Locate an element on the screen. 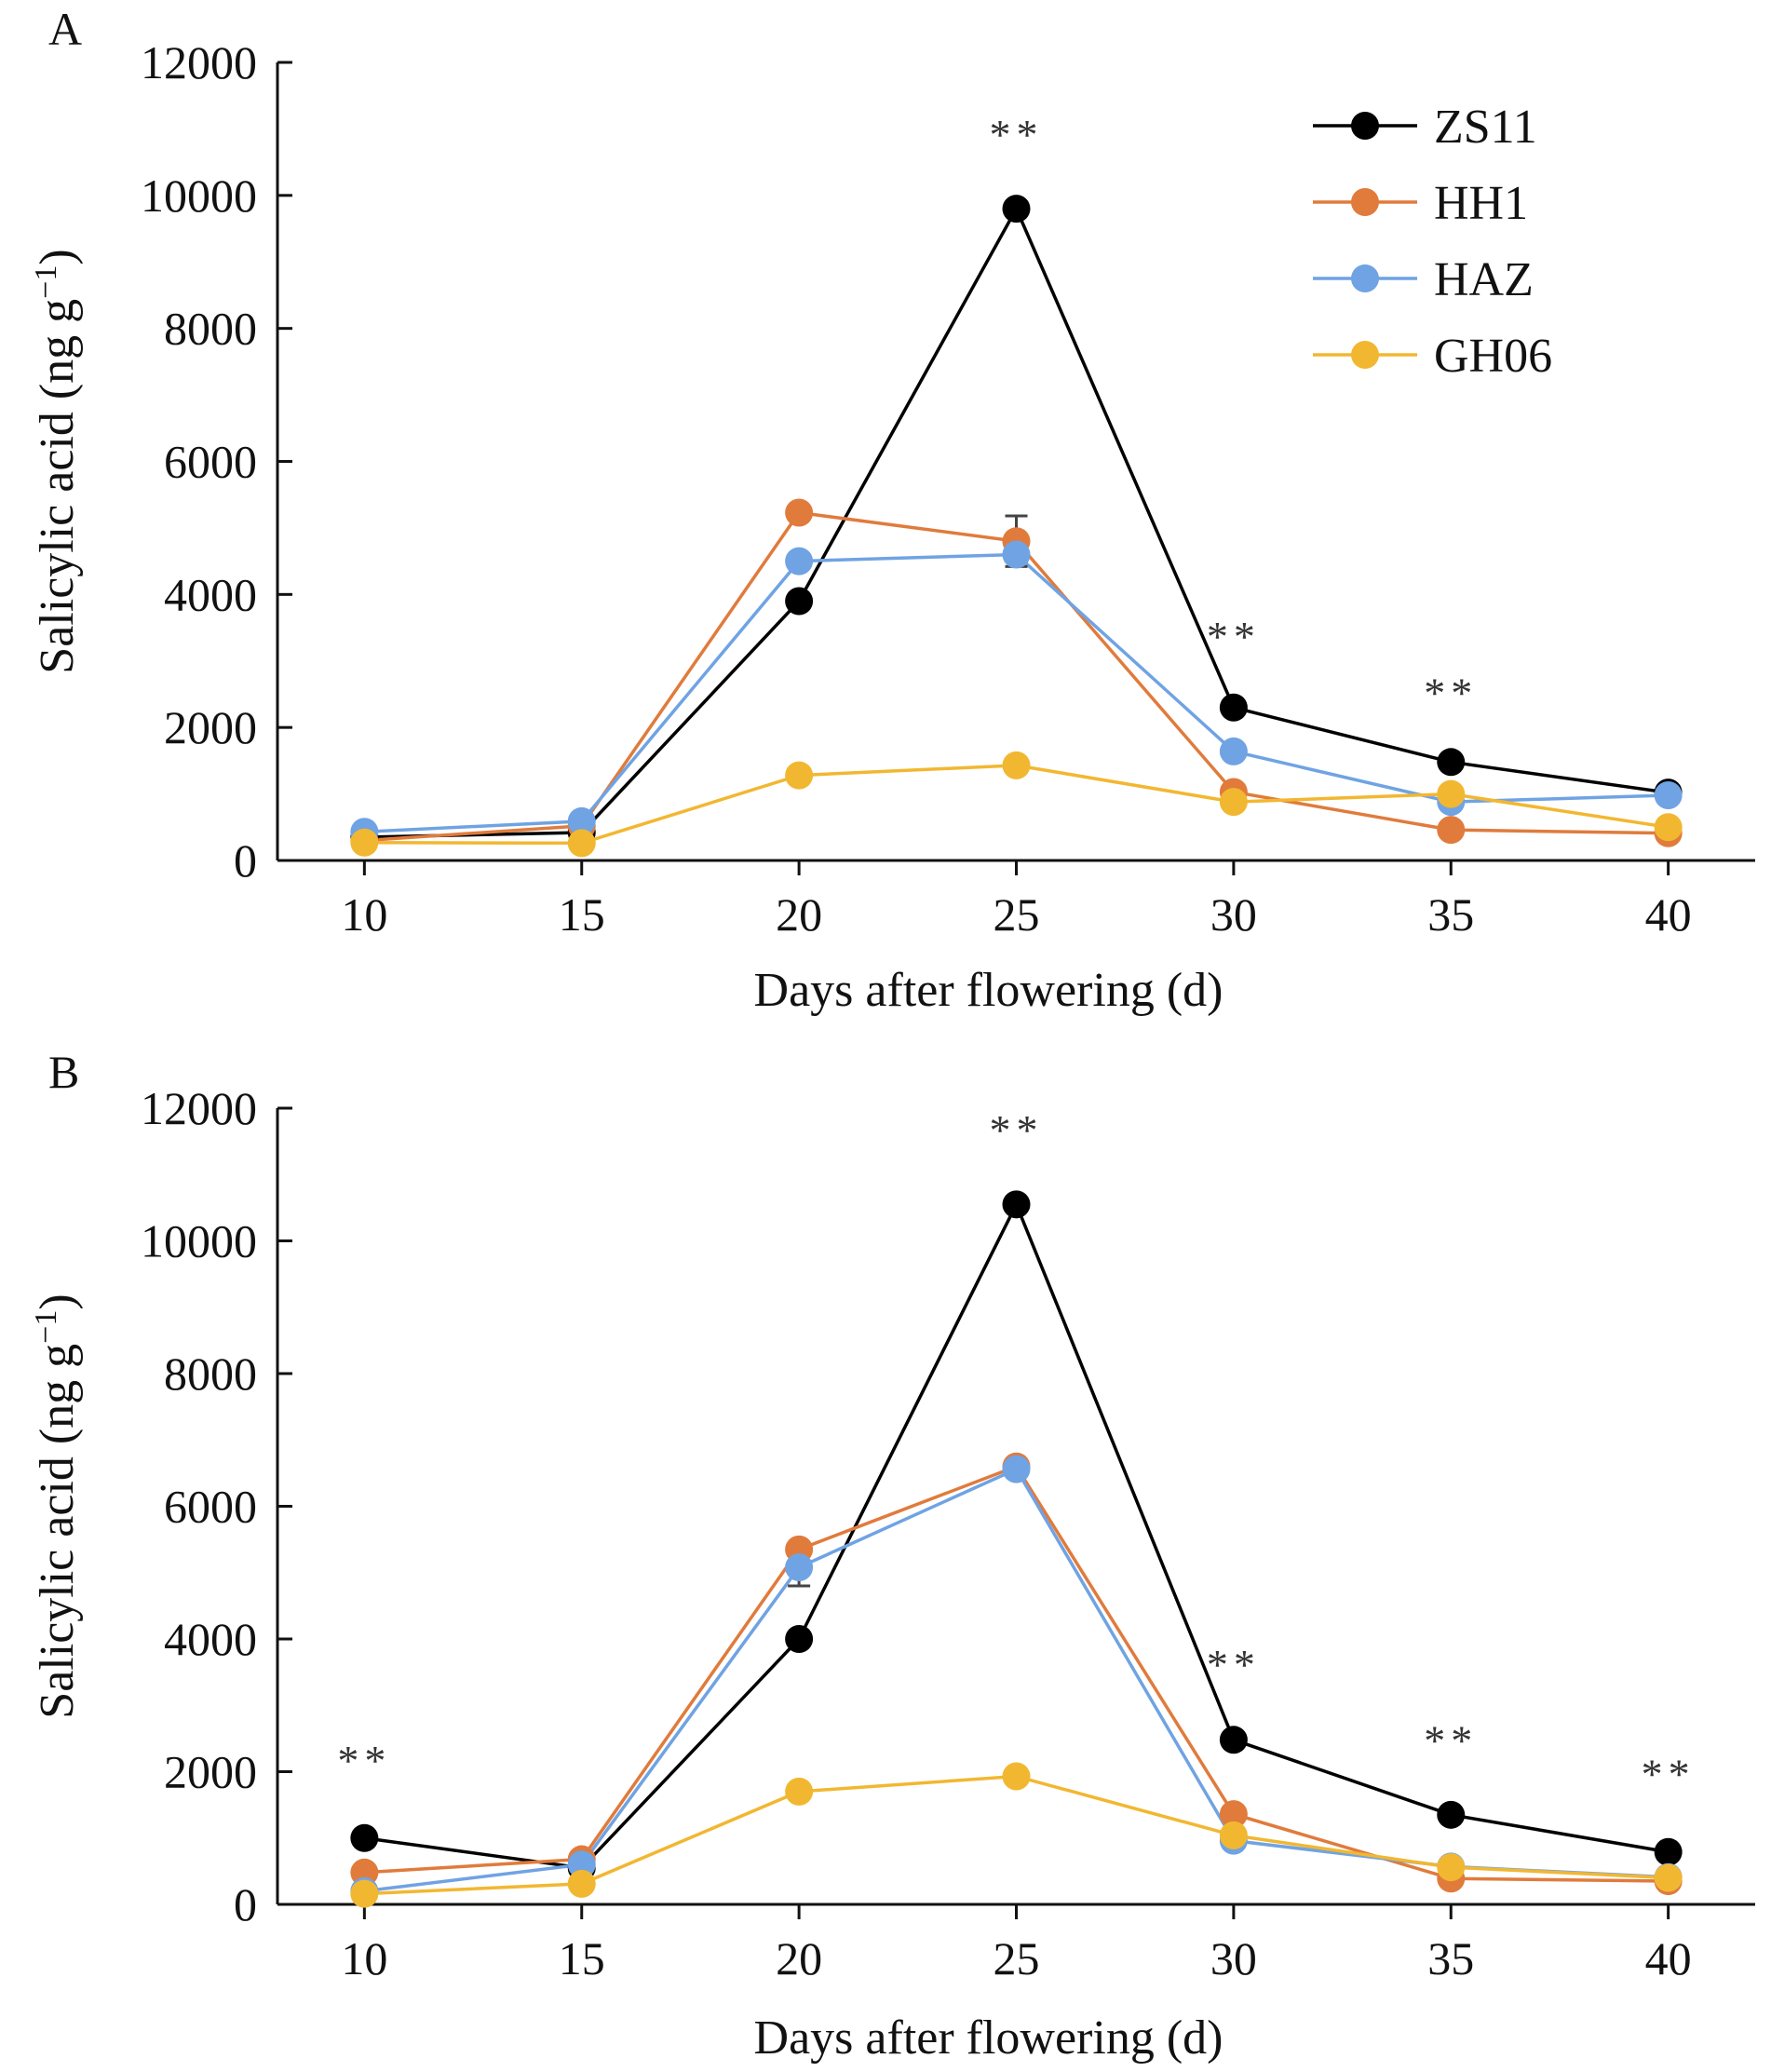  panel-letter: B is located at coordinates (63, 1072).